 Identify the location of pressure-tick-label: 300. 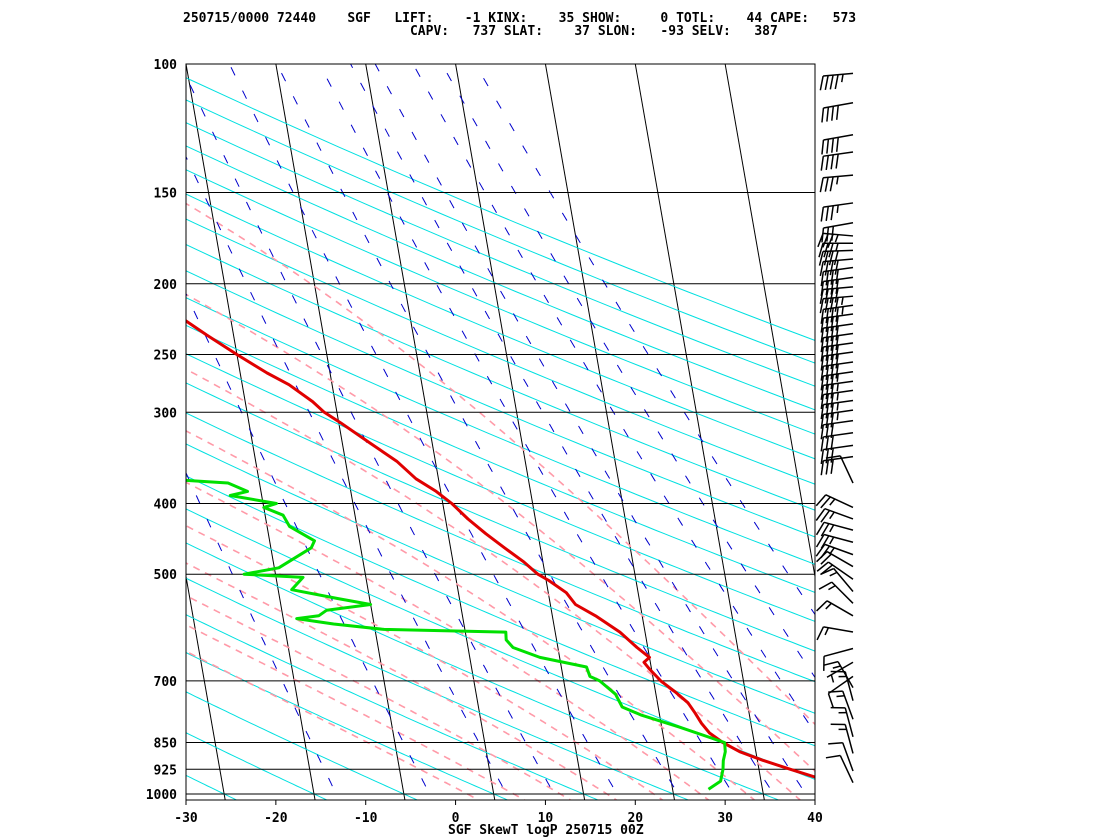
(166, 413).